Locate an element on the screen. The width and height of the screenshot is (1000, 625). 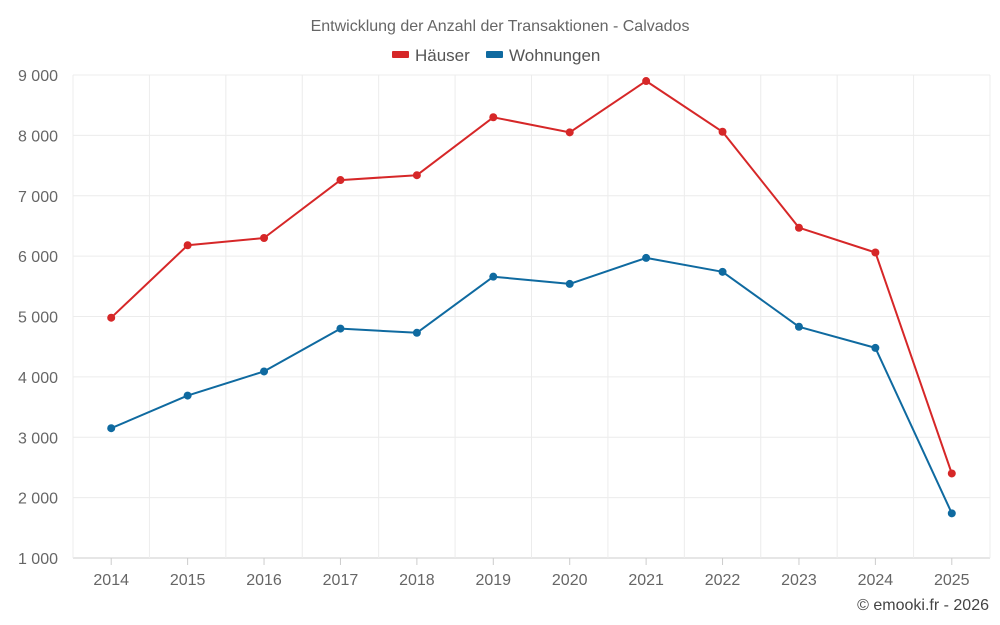
legend-label-wohnungen: Wohnungen is located at coordinates (554, 55).